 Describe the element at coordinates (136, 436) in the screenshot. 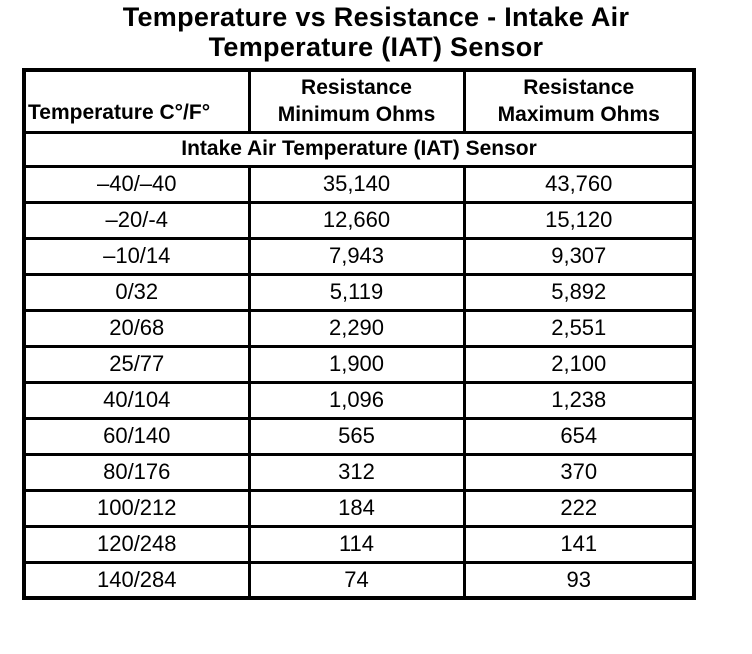

I see `cell-temperature: 60/140` at that location.